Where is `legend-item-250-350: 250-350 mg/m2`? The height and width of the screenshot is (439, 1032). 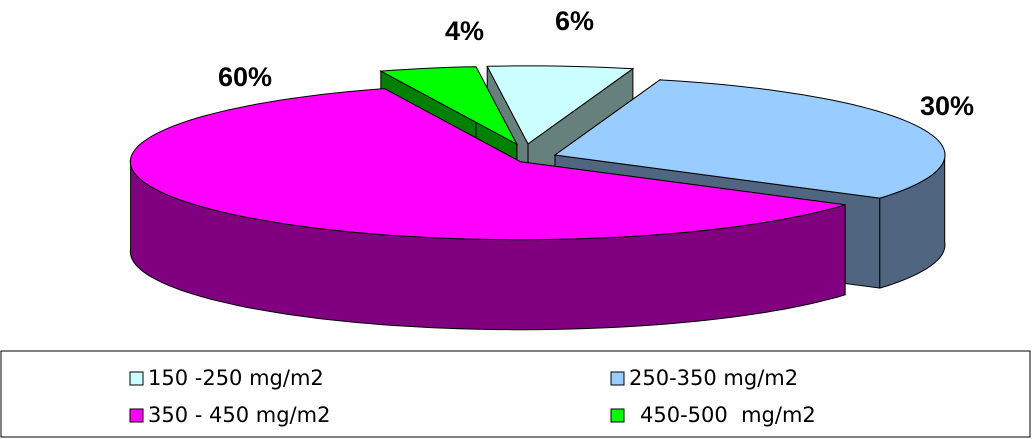 legend-item-250-350: 250-350 mg/m2 is located at coordinates (704, 378).